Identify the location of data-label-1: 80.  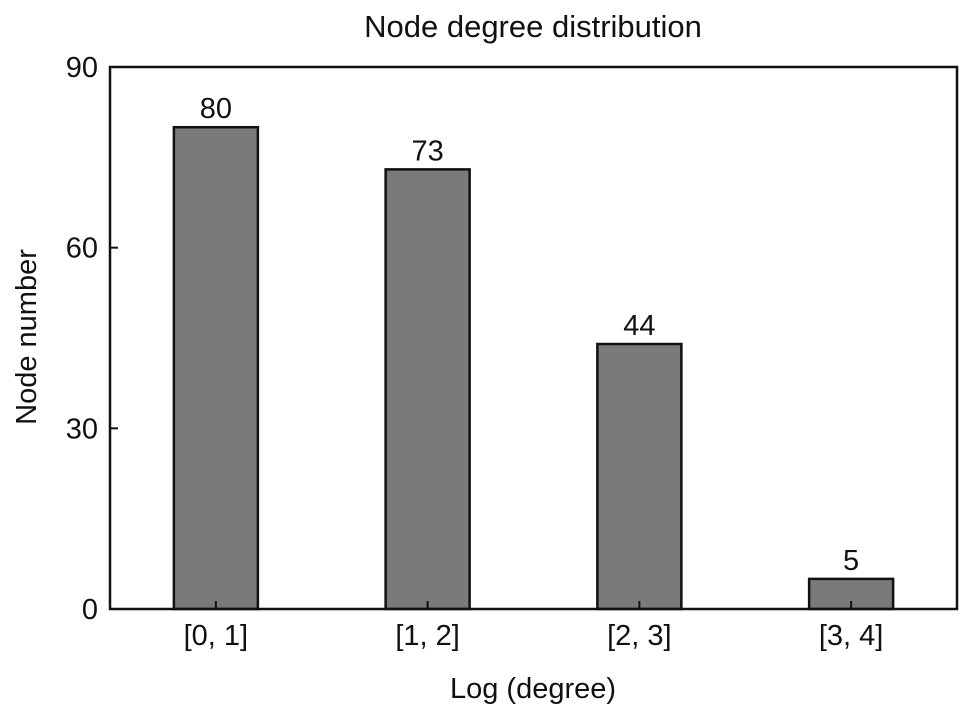
(216, 109).